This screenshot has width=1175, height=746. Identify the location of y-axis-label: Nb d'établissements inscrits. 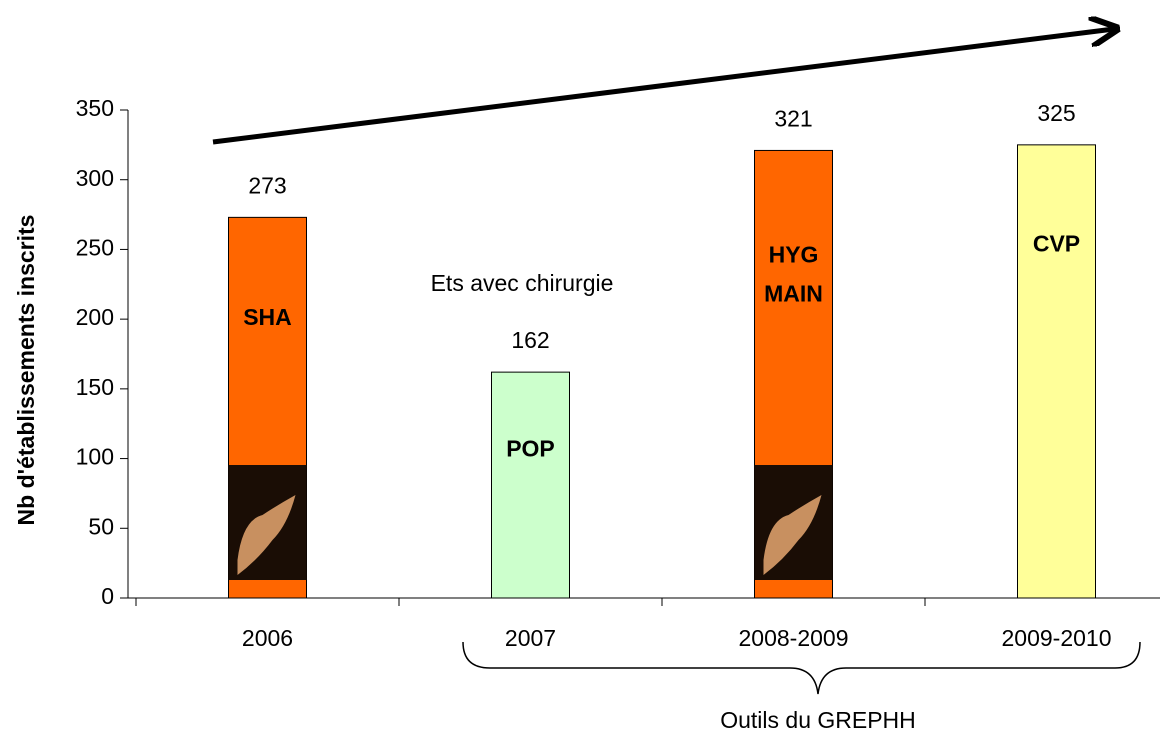
(26, 370).